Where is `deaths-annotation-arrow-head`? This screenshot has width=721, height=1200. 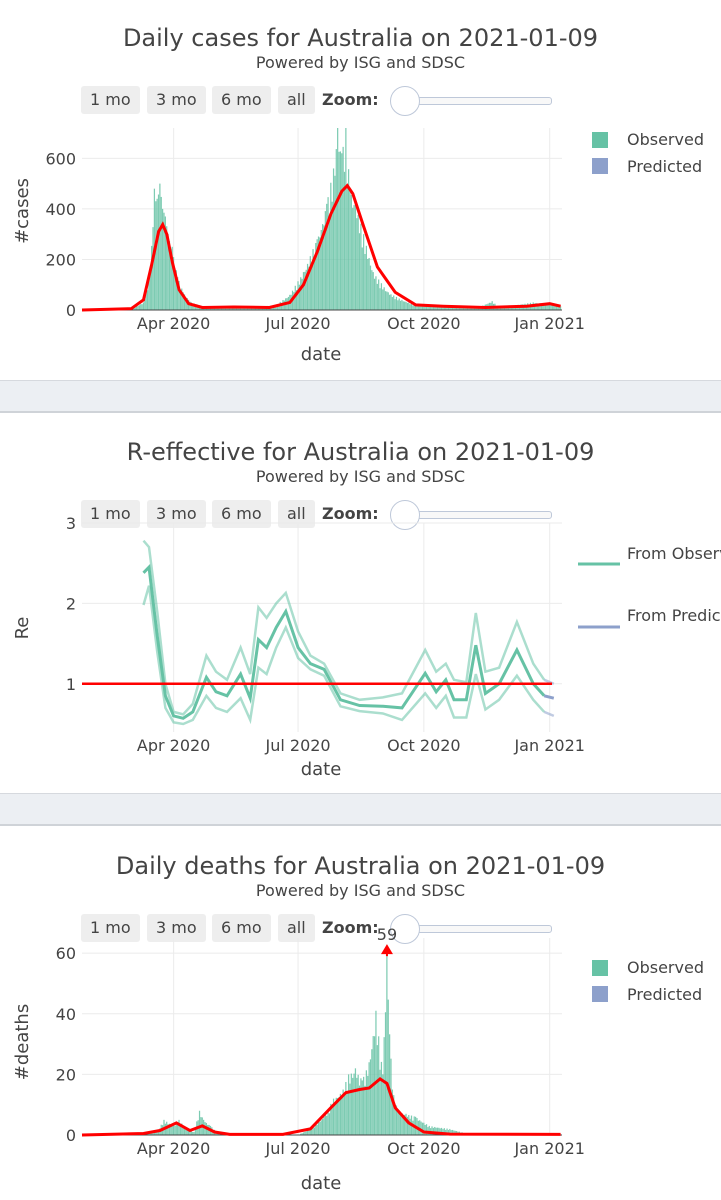 deaths-annotation-arrow-head is located at coordinates (386, 949).